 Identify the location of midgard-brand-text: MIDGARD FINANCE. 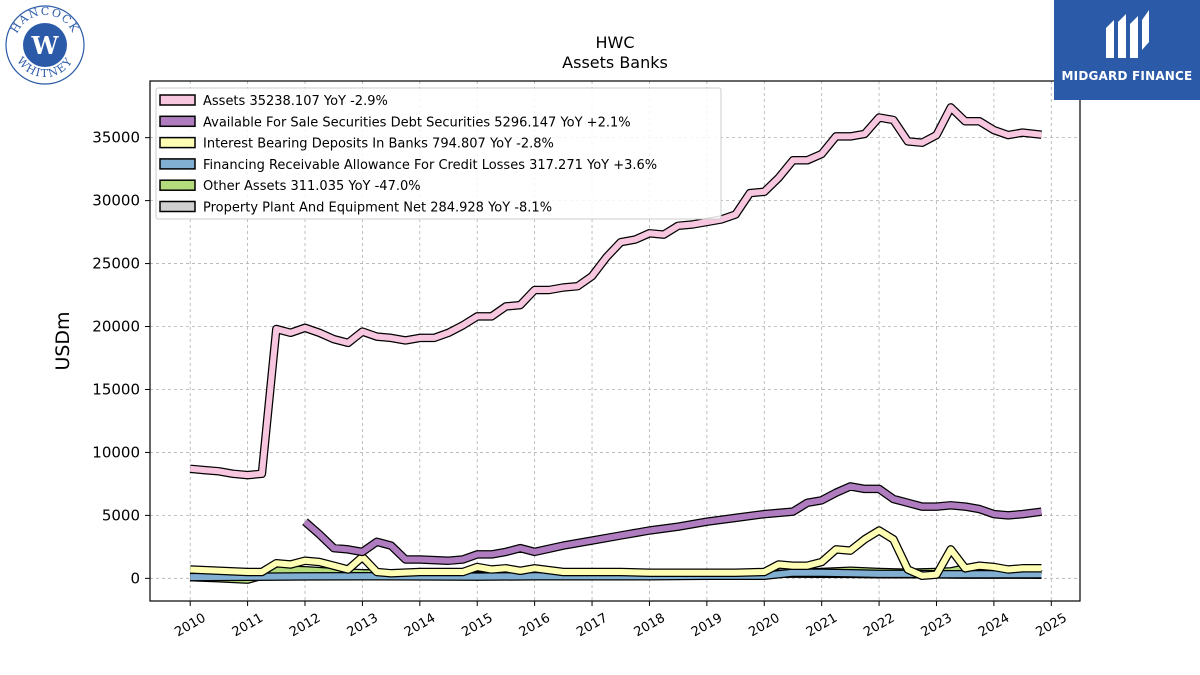
(1127, 76).